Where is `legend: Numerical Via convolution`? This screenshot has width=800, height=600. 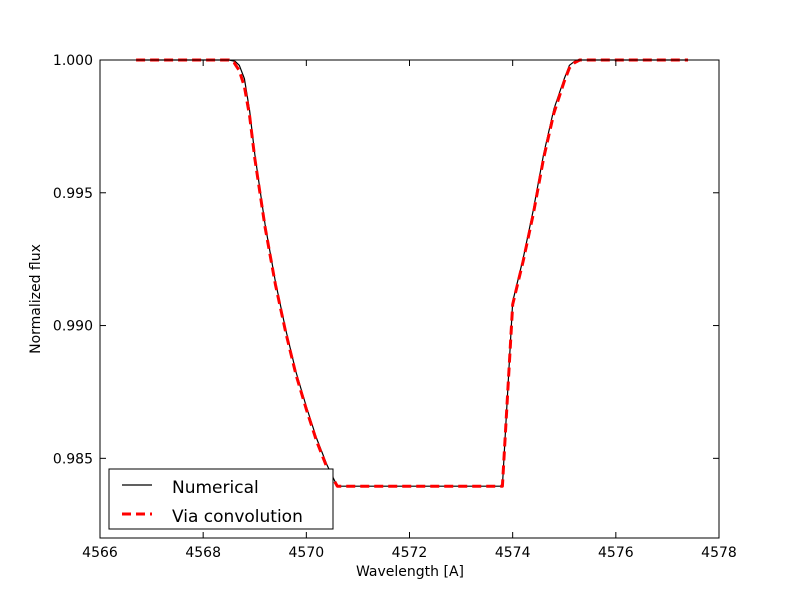 legend: Numerical Via convolution is located at coordinates (221, 499).